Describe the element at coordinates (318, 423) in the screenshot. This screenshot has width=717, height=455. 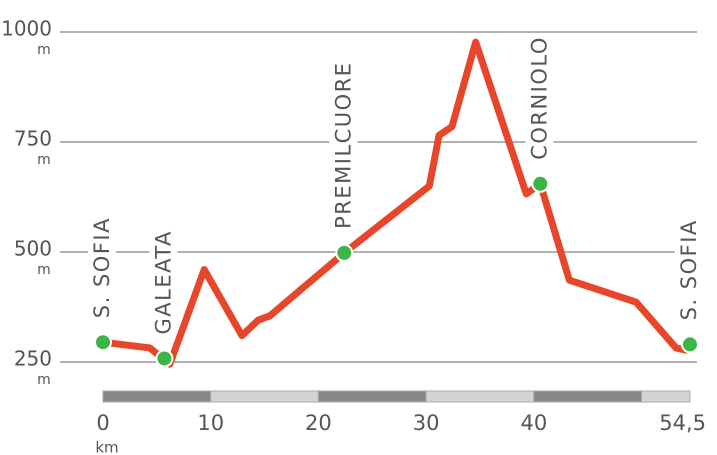
I see `x-tick-label: 20` at that location.